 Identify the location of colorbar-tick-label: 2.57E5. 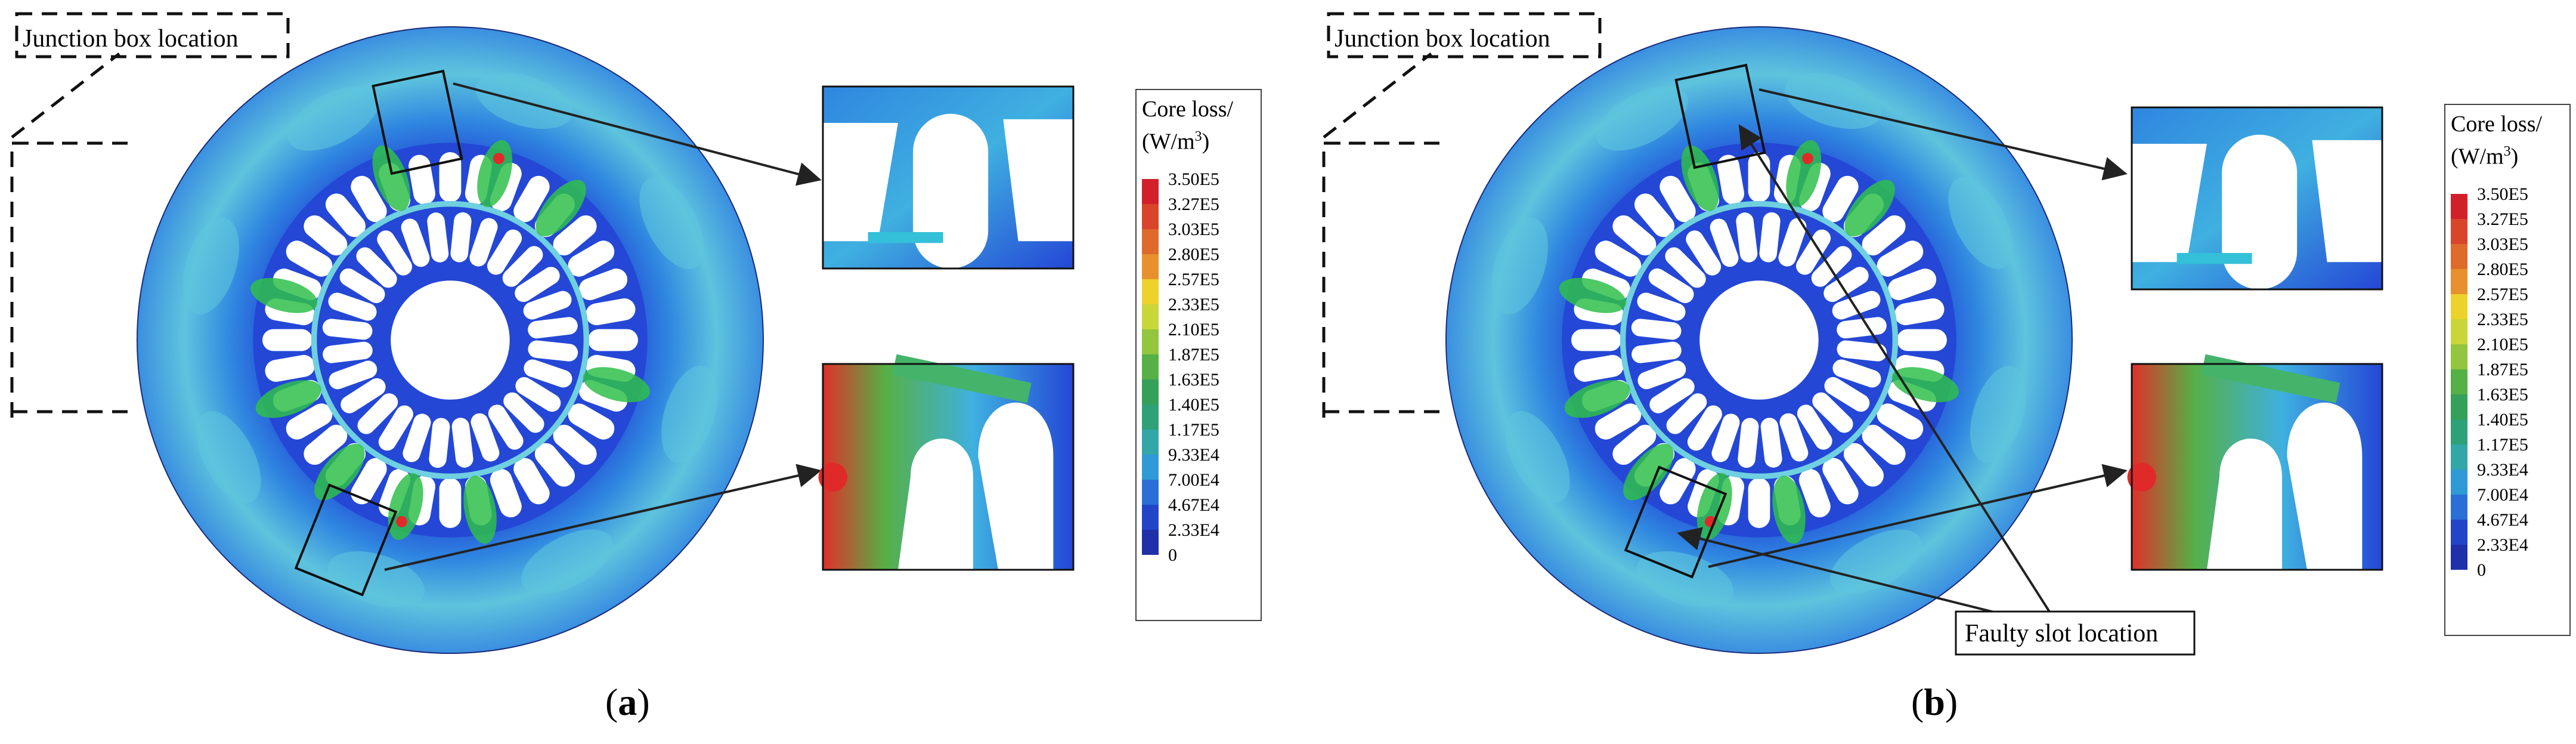
(1193, 279).